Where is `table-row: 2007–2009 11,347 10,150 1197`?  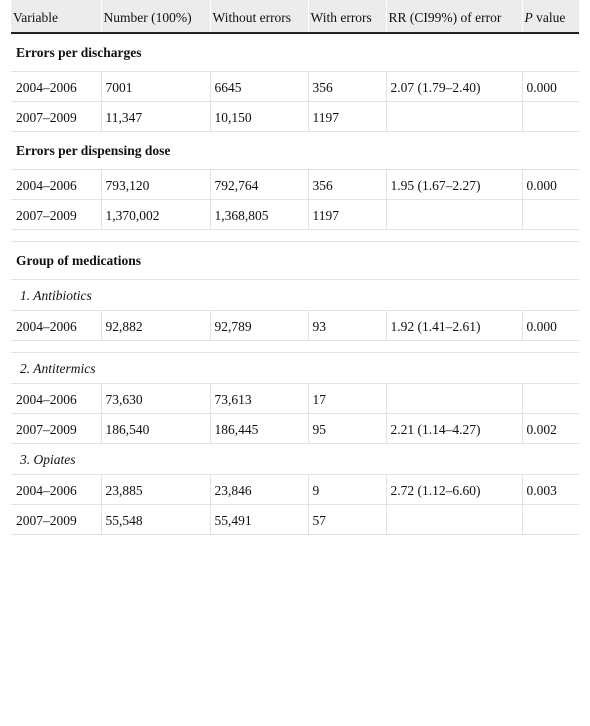 table-row: 2007–2009 11,347 10,150 1197 is located at coordinates (295, 116).